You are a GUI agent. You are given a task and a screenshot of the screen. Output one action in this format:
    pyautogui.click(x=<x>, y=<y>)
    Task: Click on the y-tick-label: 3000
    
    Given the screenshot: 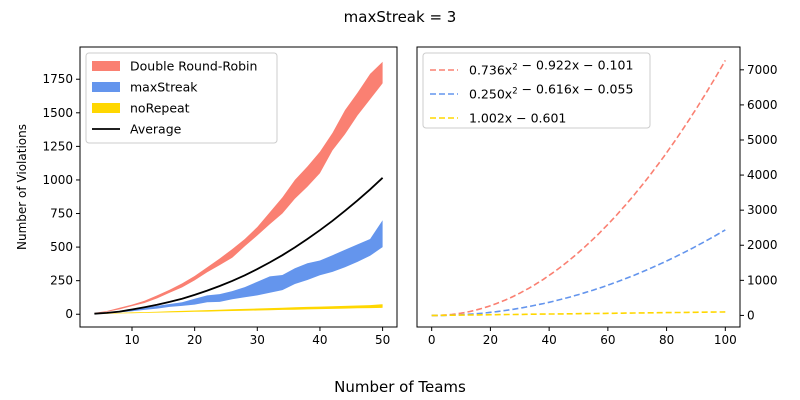 What is the action you would take?
    pyautogui.click(x=762, y=210)
    